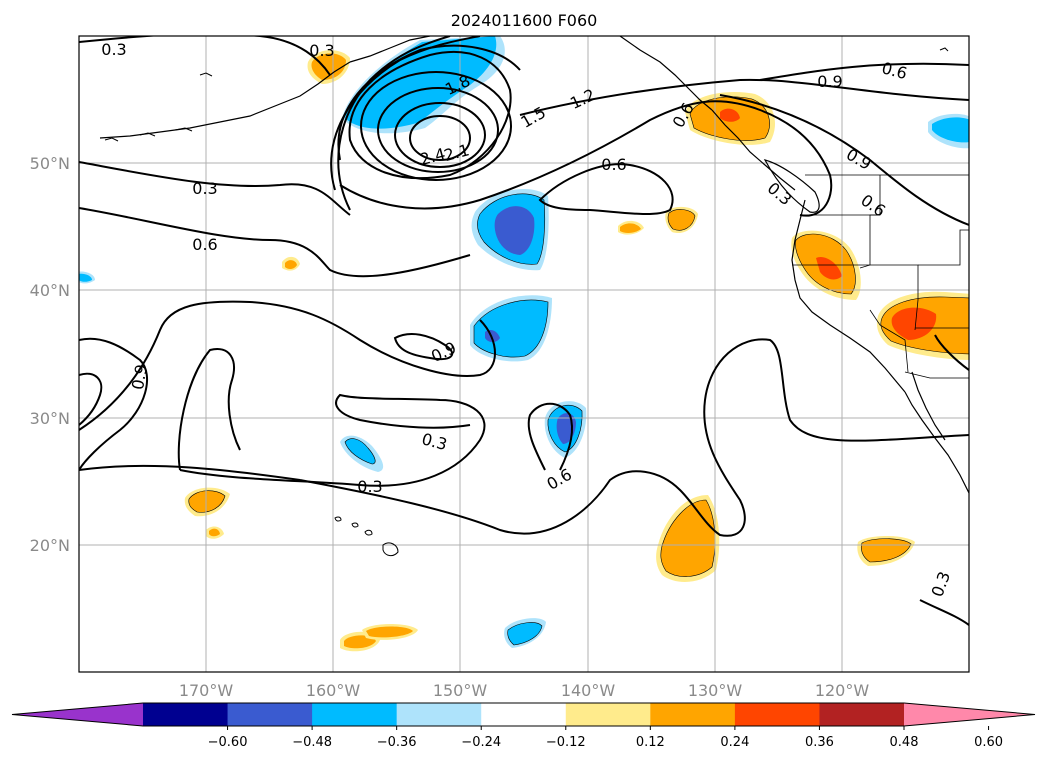 The width and height of the screenshot is (1047, 765). I want to click on lon-label: 170°W, so click(206, 690).